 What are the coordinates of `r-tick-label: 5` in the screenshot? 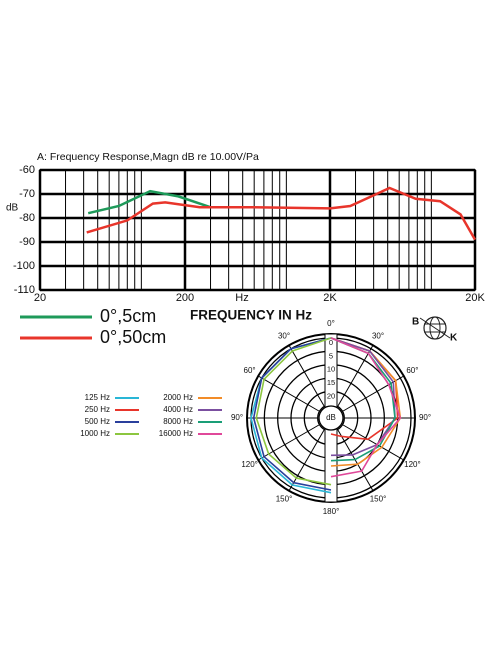 It's located at (331, 355).